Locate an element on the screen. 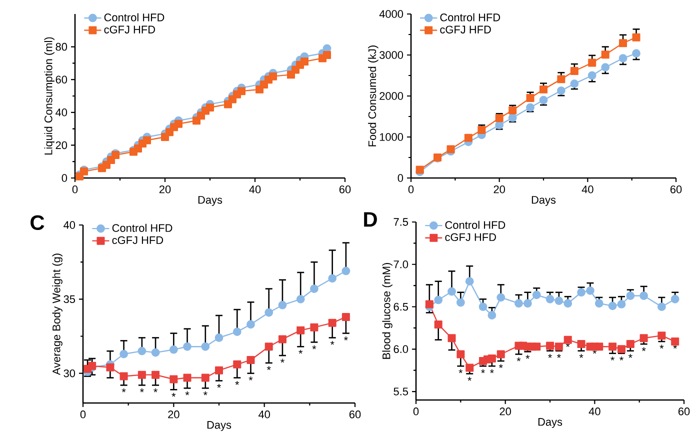 This screenshot has width=696, height=445. y-tick-label: 1000 is located at coordinates (392, 137).